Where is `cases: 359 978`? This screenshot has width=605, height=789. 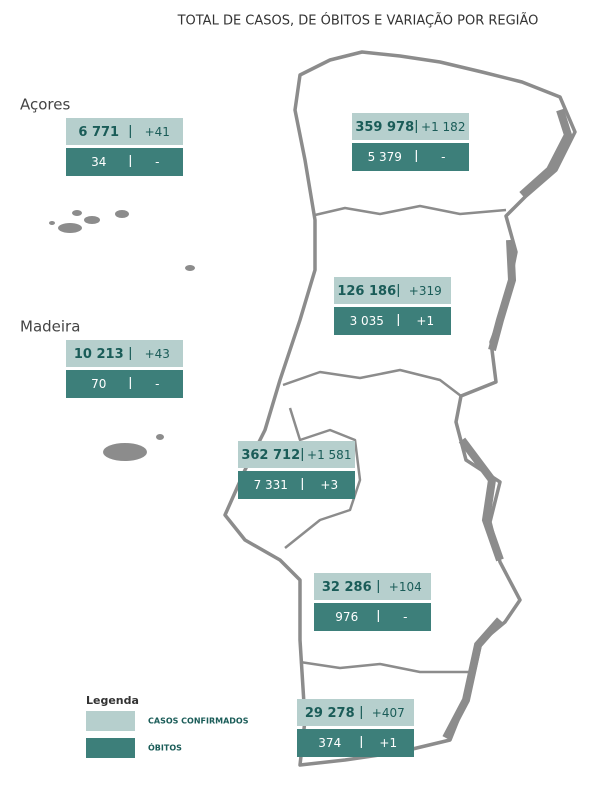
cases: 359 978 is located at coordinates (384, 127).